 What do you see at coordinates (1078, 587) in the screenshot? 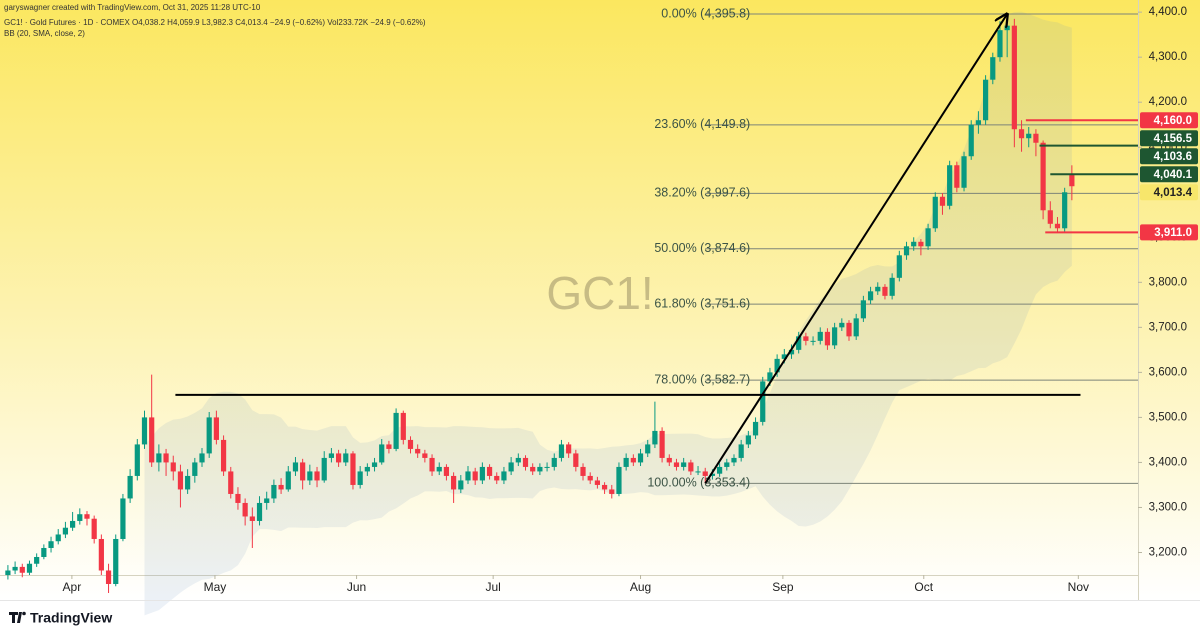
I see `x-tick-label: Nov` at bounding box center [1078, 587].